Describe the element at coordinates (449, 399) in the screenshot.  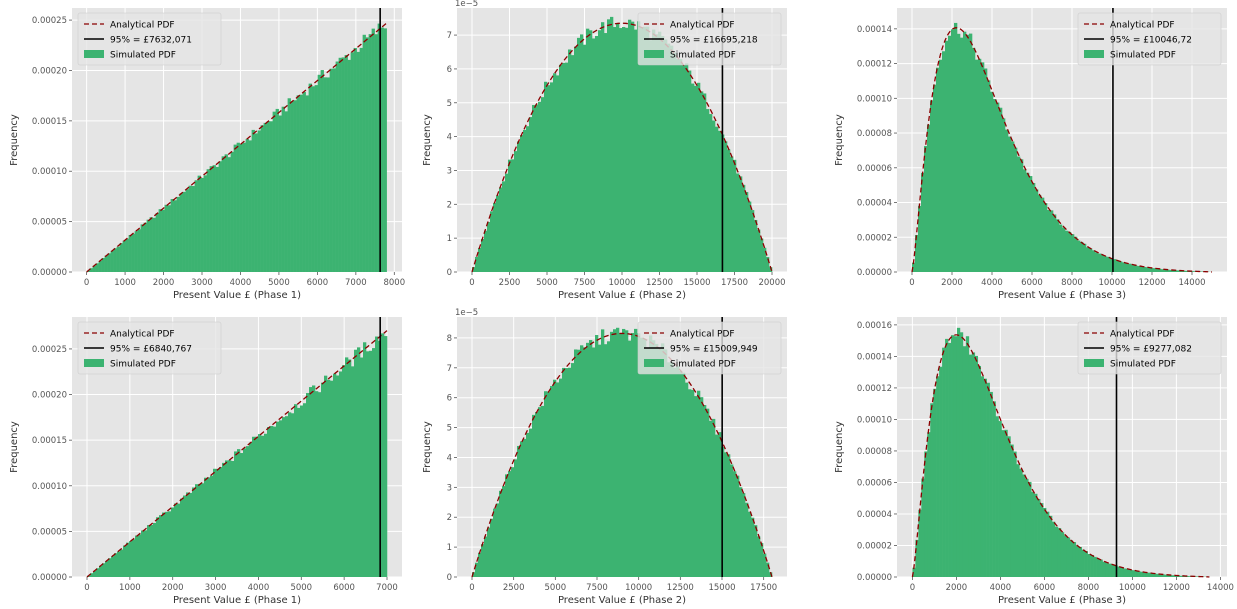
I see `y-tick-label: 6` at that location.